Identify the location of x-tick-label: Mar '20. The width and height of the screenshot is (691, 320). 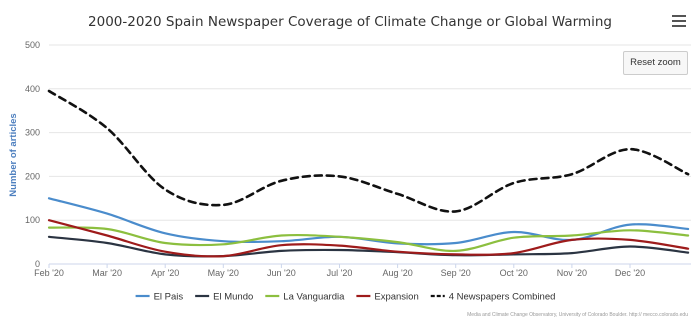
(107, 273).